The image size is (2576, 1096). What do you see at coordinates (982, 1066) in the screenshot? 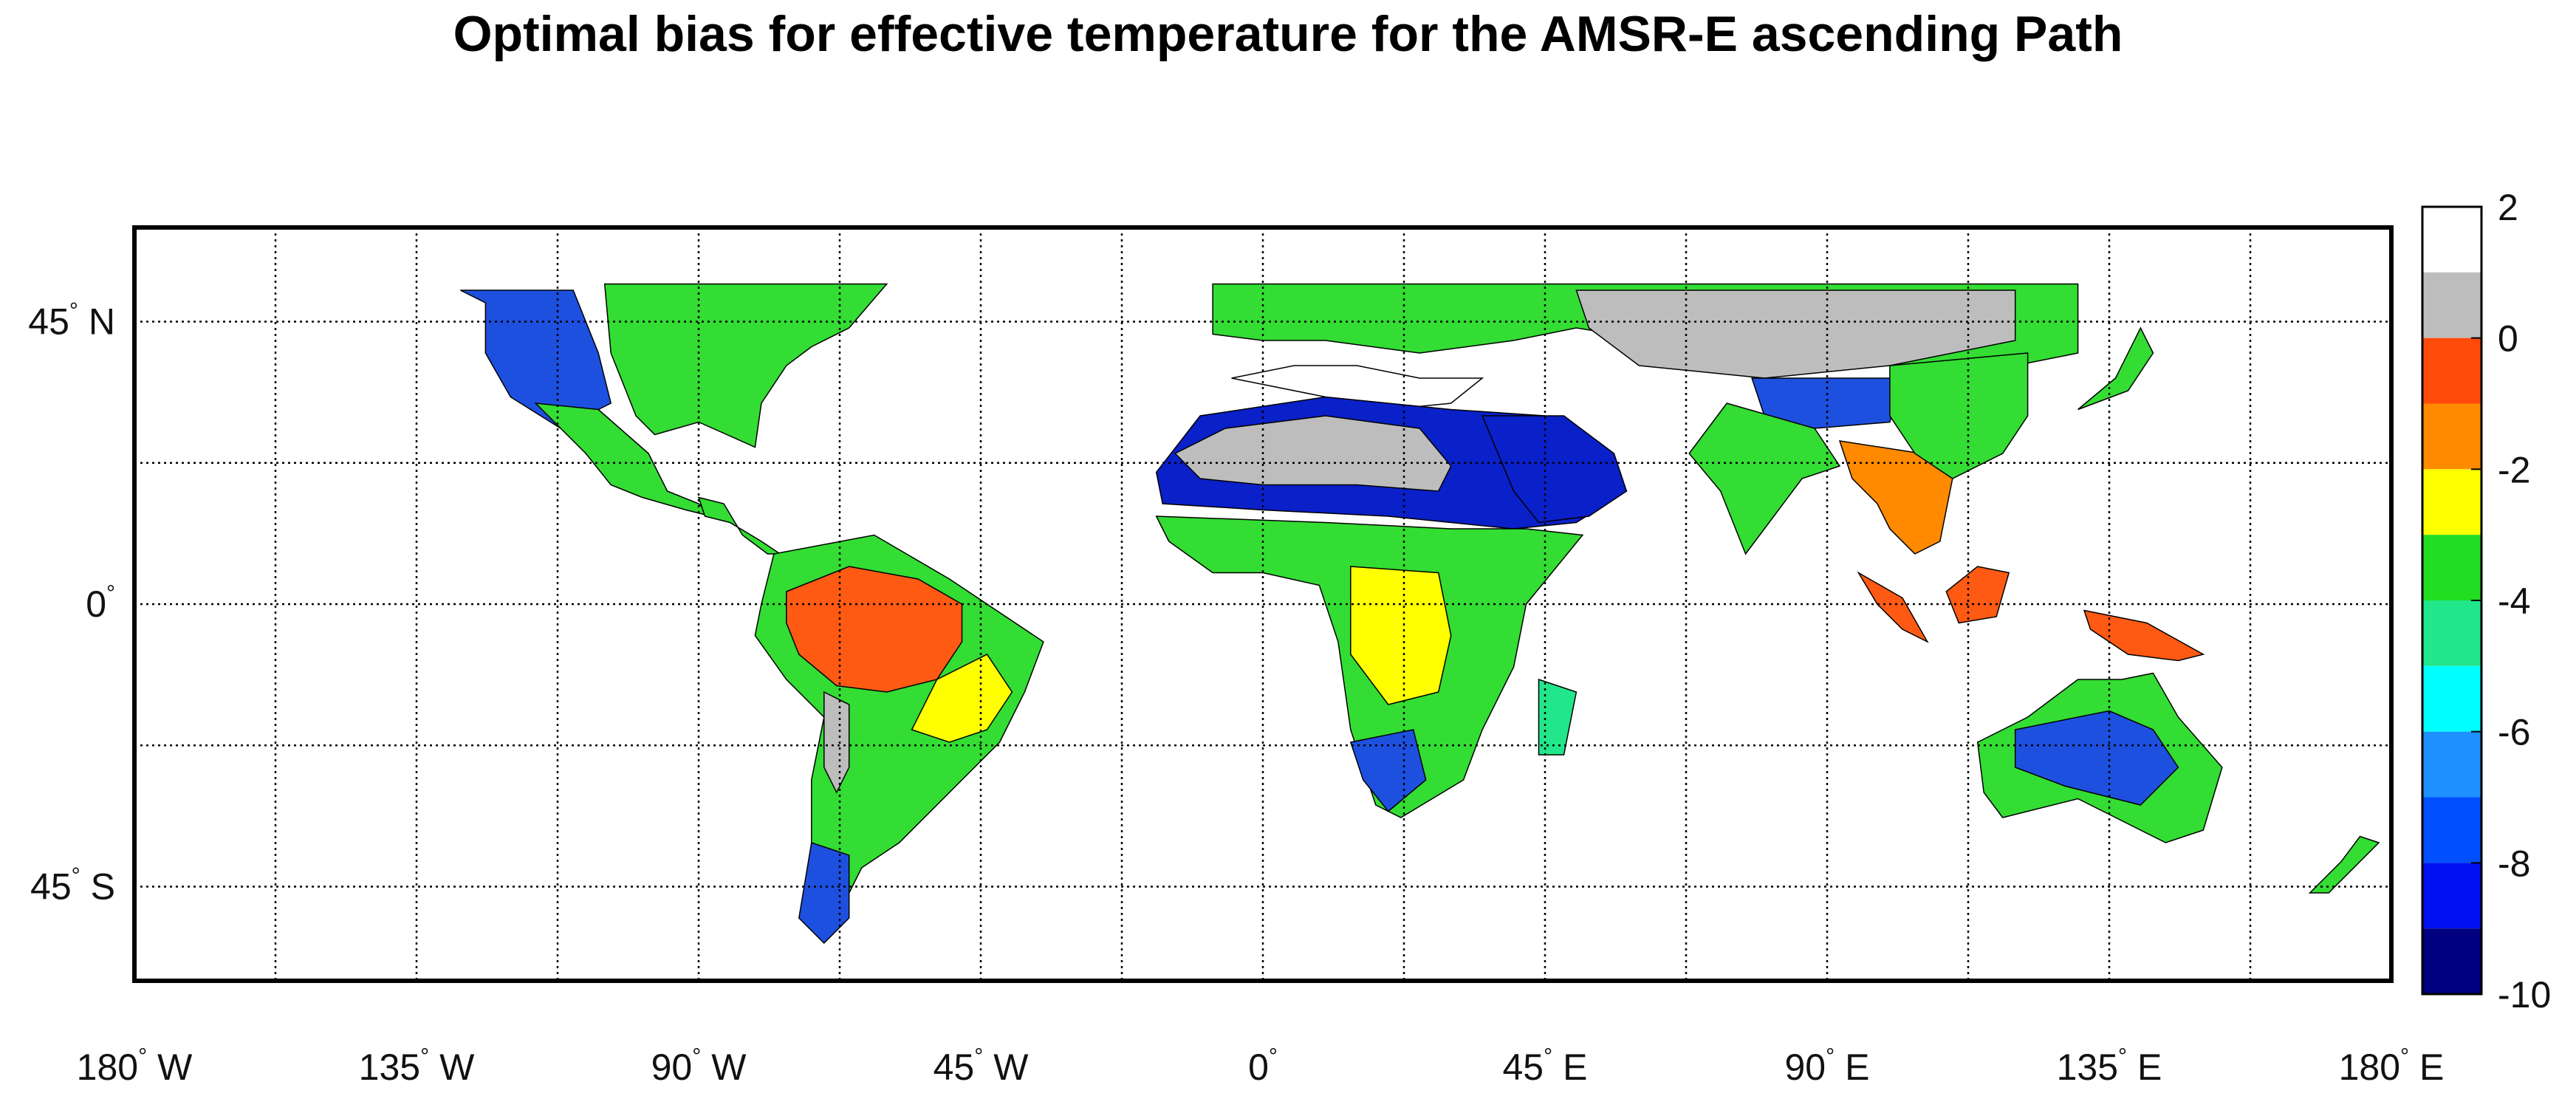
I see `lon-tick-label: 45° W` at bounding box center [982, 1066].